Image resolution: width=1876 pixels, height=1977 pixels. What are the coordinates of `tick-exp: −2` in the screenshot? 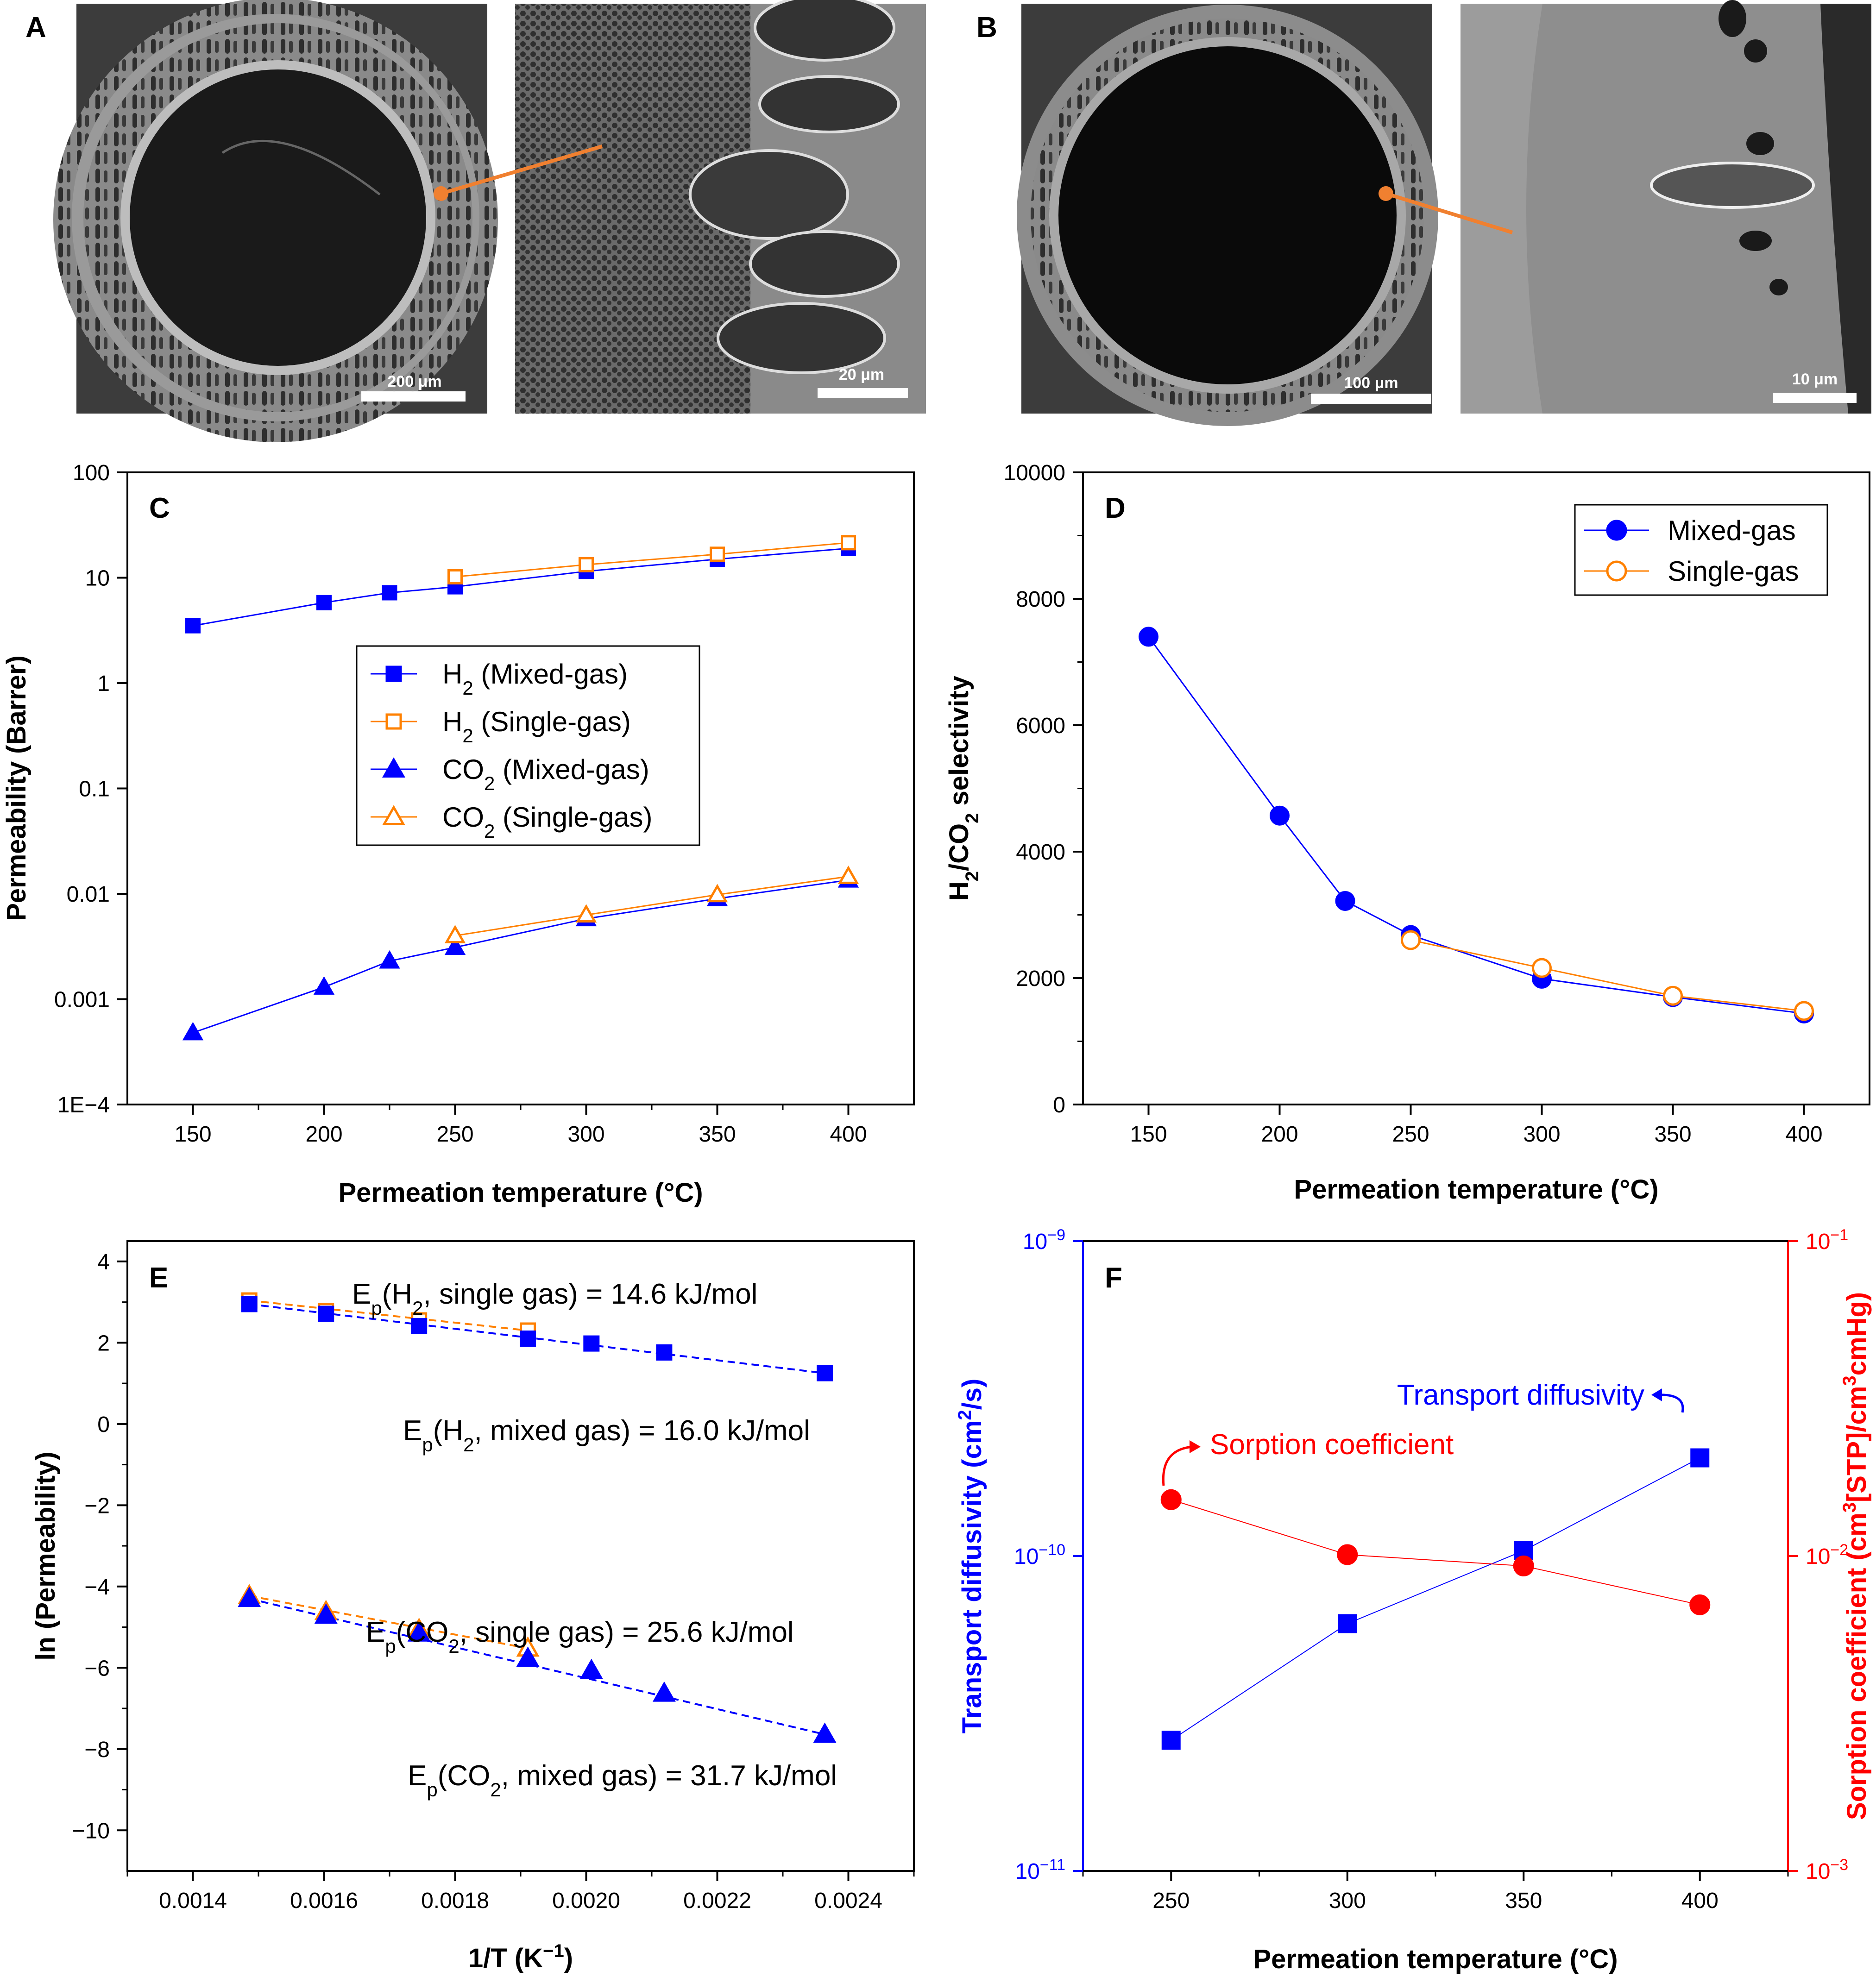 It's located at (1839, 1550).